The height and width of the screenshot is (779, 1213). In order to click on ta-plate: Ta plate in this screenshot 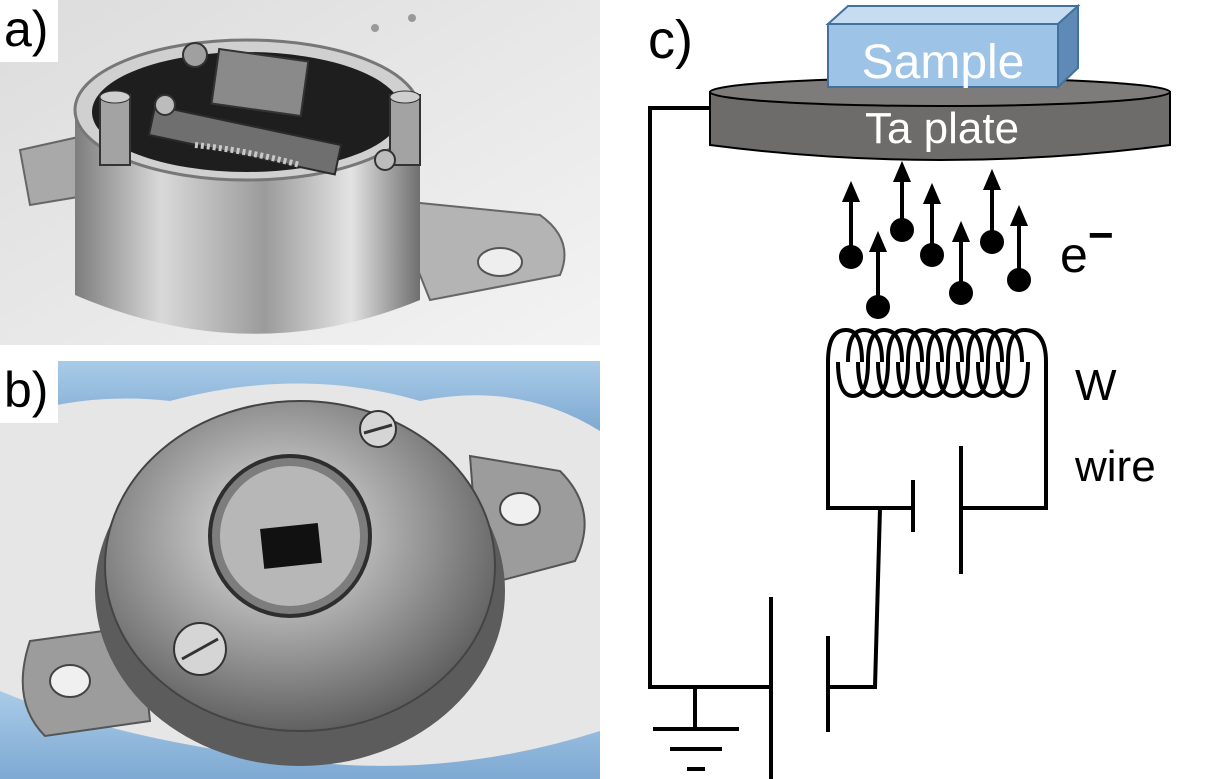, I will do `click(940, 119)`.